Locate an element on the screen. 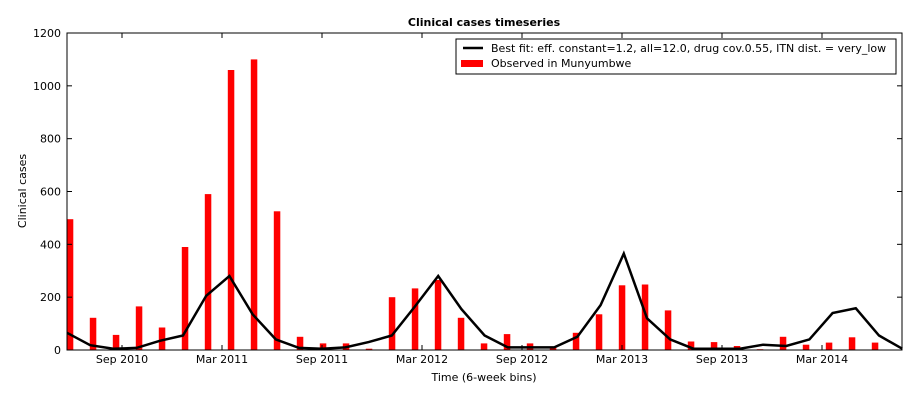  x-tick-label: Sep 2011 is located at coordinates (322, 359).